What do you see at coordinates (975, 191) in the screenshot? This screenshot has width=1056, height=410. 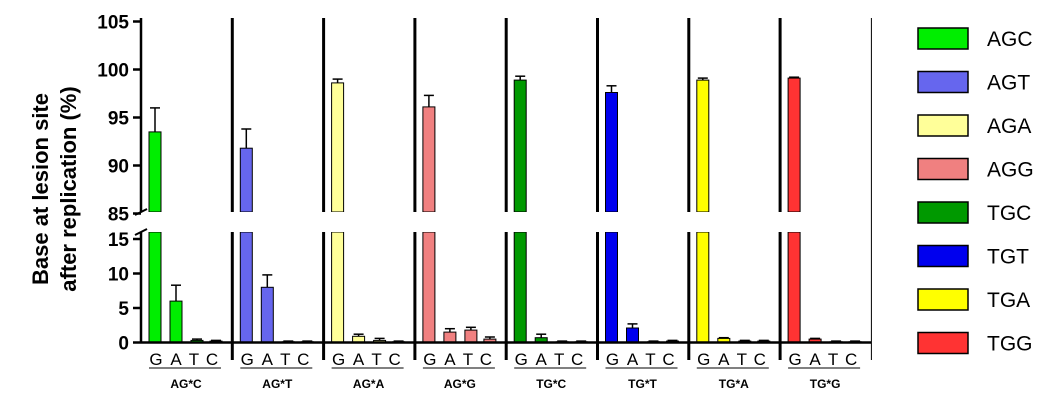 I see `legend: AGC AGT AGA AGG TGC TGT TGA TGG` at bounding box center [975, 191].